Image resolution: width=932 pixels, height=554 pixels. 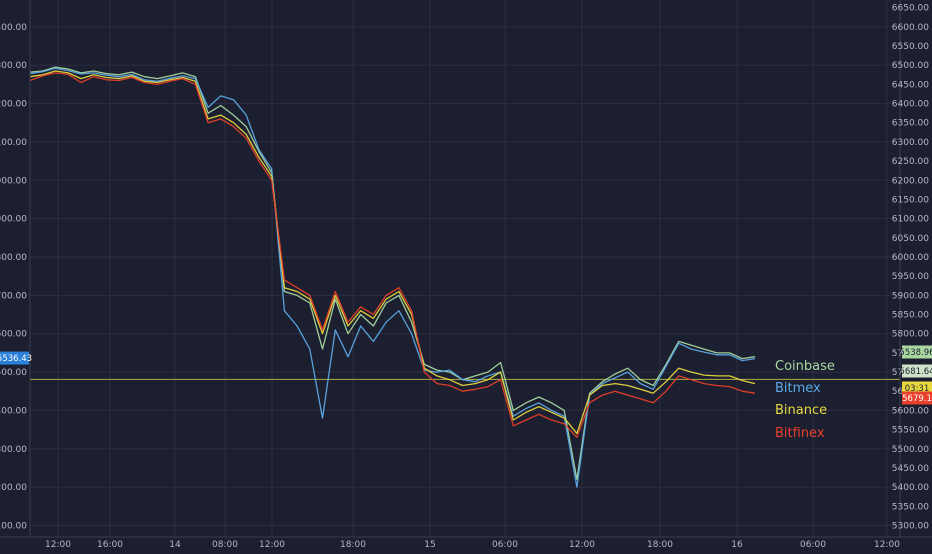 I want to click on right-price-badge-text: 5679.1, so click(x=917, y=399).